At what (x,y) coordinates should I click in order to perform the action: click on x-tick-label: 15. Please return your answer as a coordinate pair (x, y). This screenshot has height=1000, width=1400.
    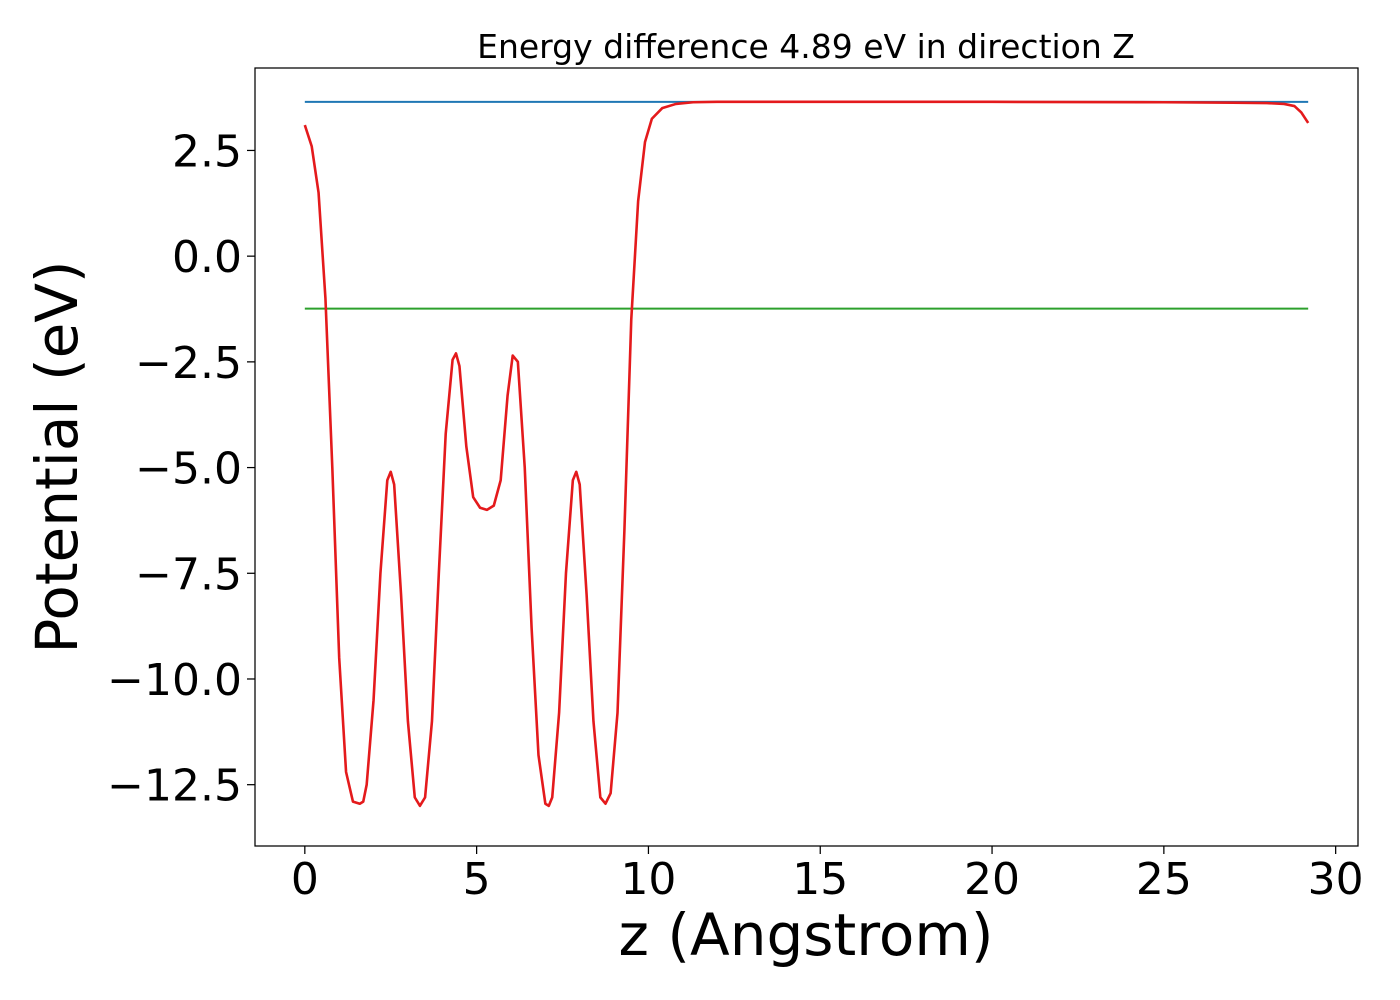
    Looking at the image, I should click on (820, 879).